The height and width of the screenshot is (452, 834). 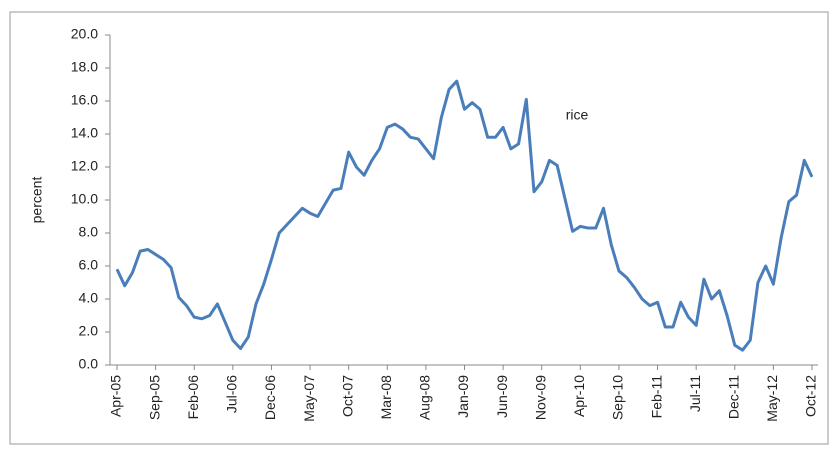 I want to click on x-tick-label: Jan-09, so click(x=463, y=396).